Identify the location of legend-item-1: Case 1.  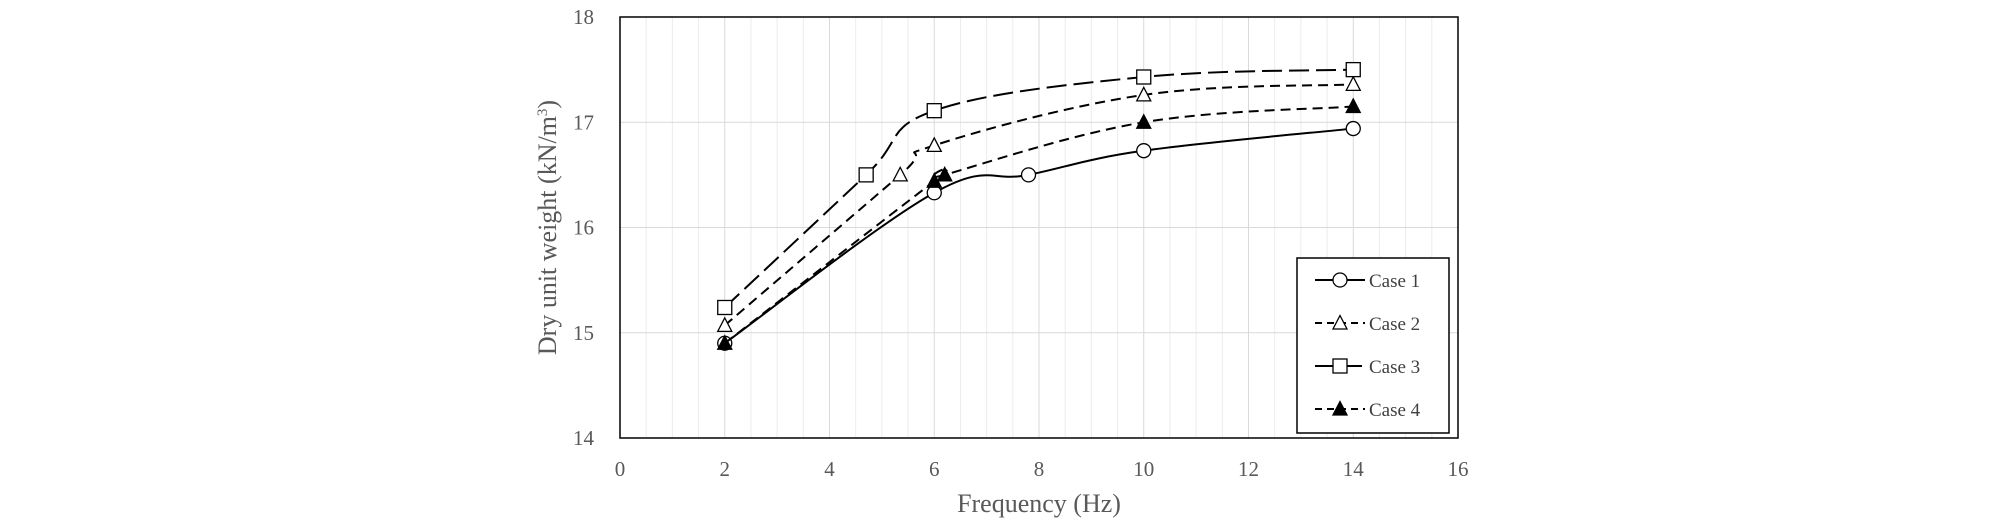
(1367, 281).